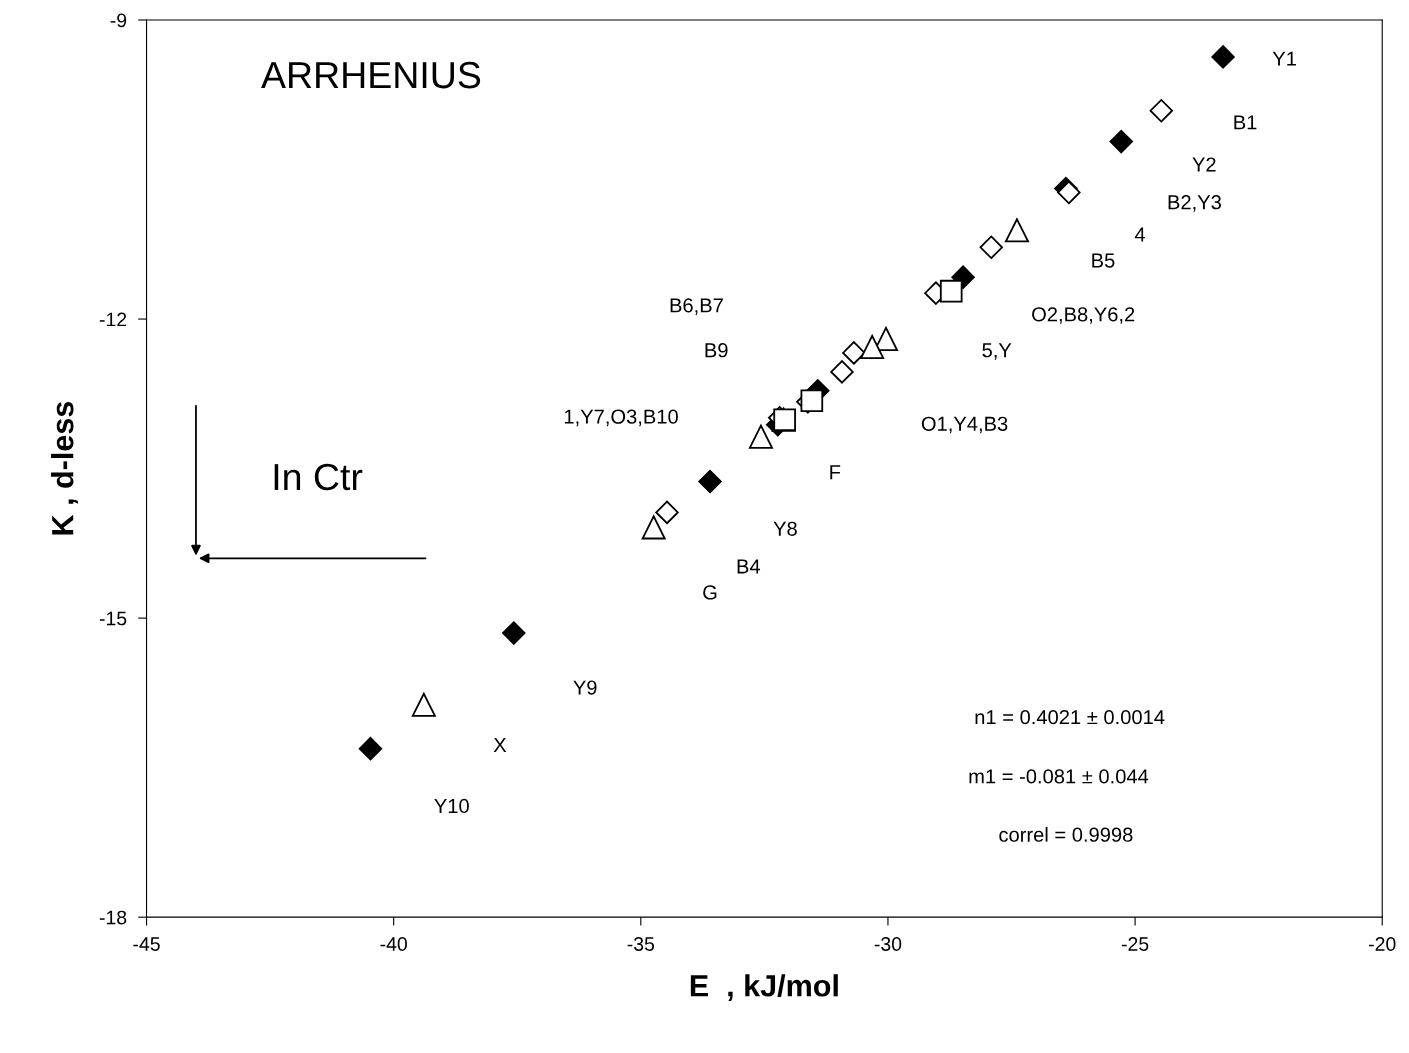 The image size is (1409, 1053). What do you see at coordinates (641, 944) in the screenshot?
I see `x-tick-label: -35` at bounding box center [641, 944].